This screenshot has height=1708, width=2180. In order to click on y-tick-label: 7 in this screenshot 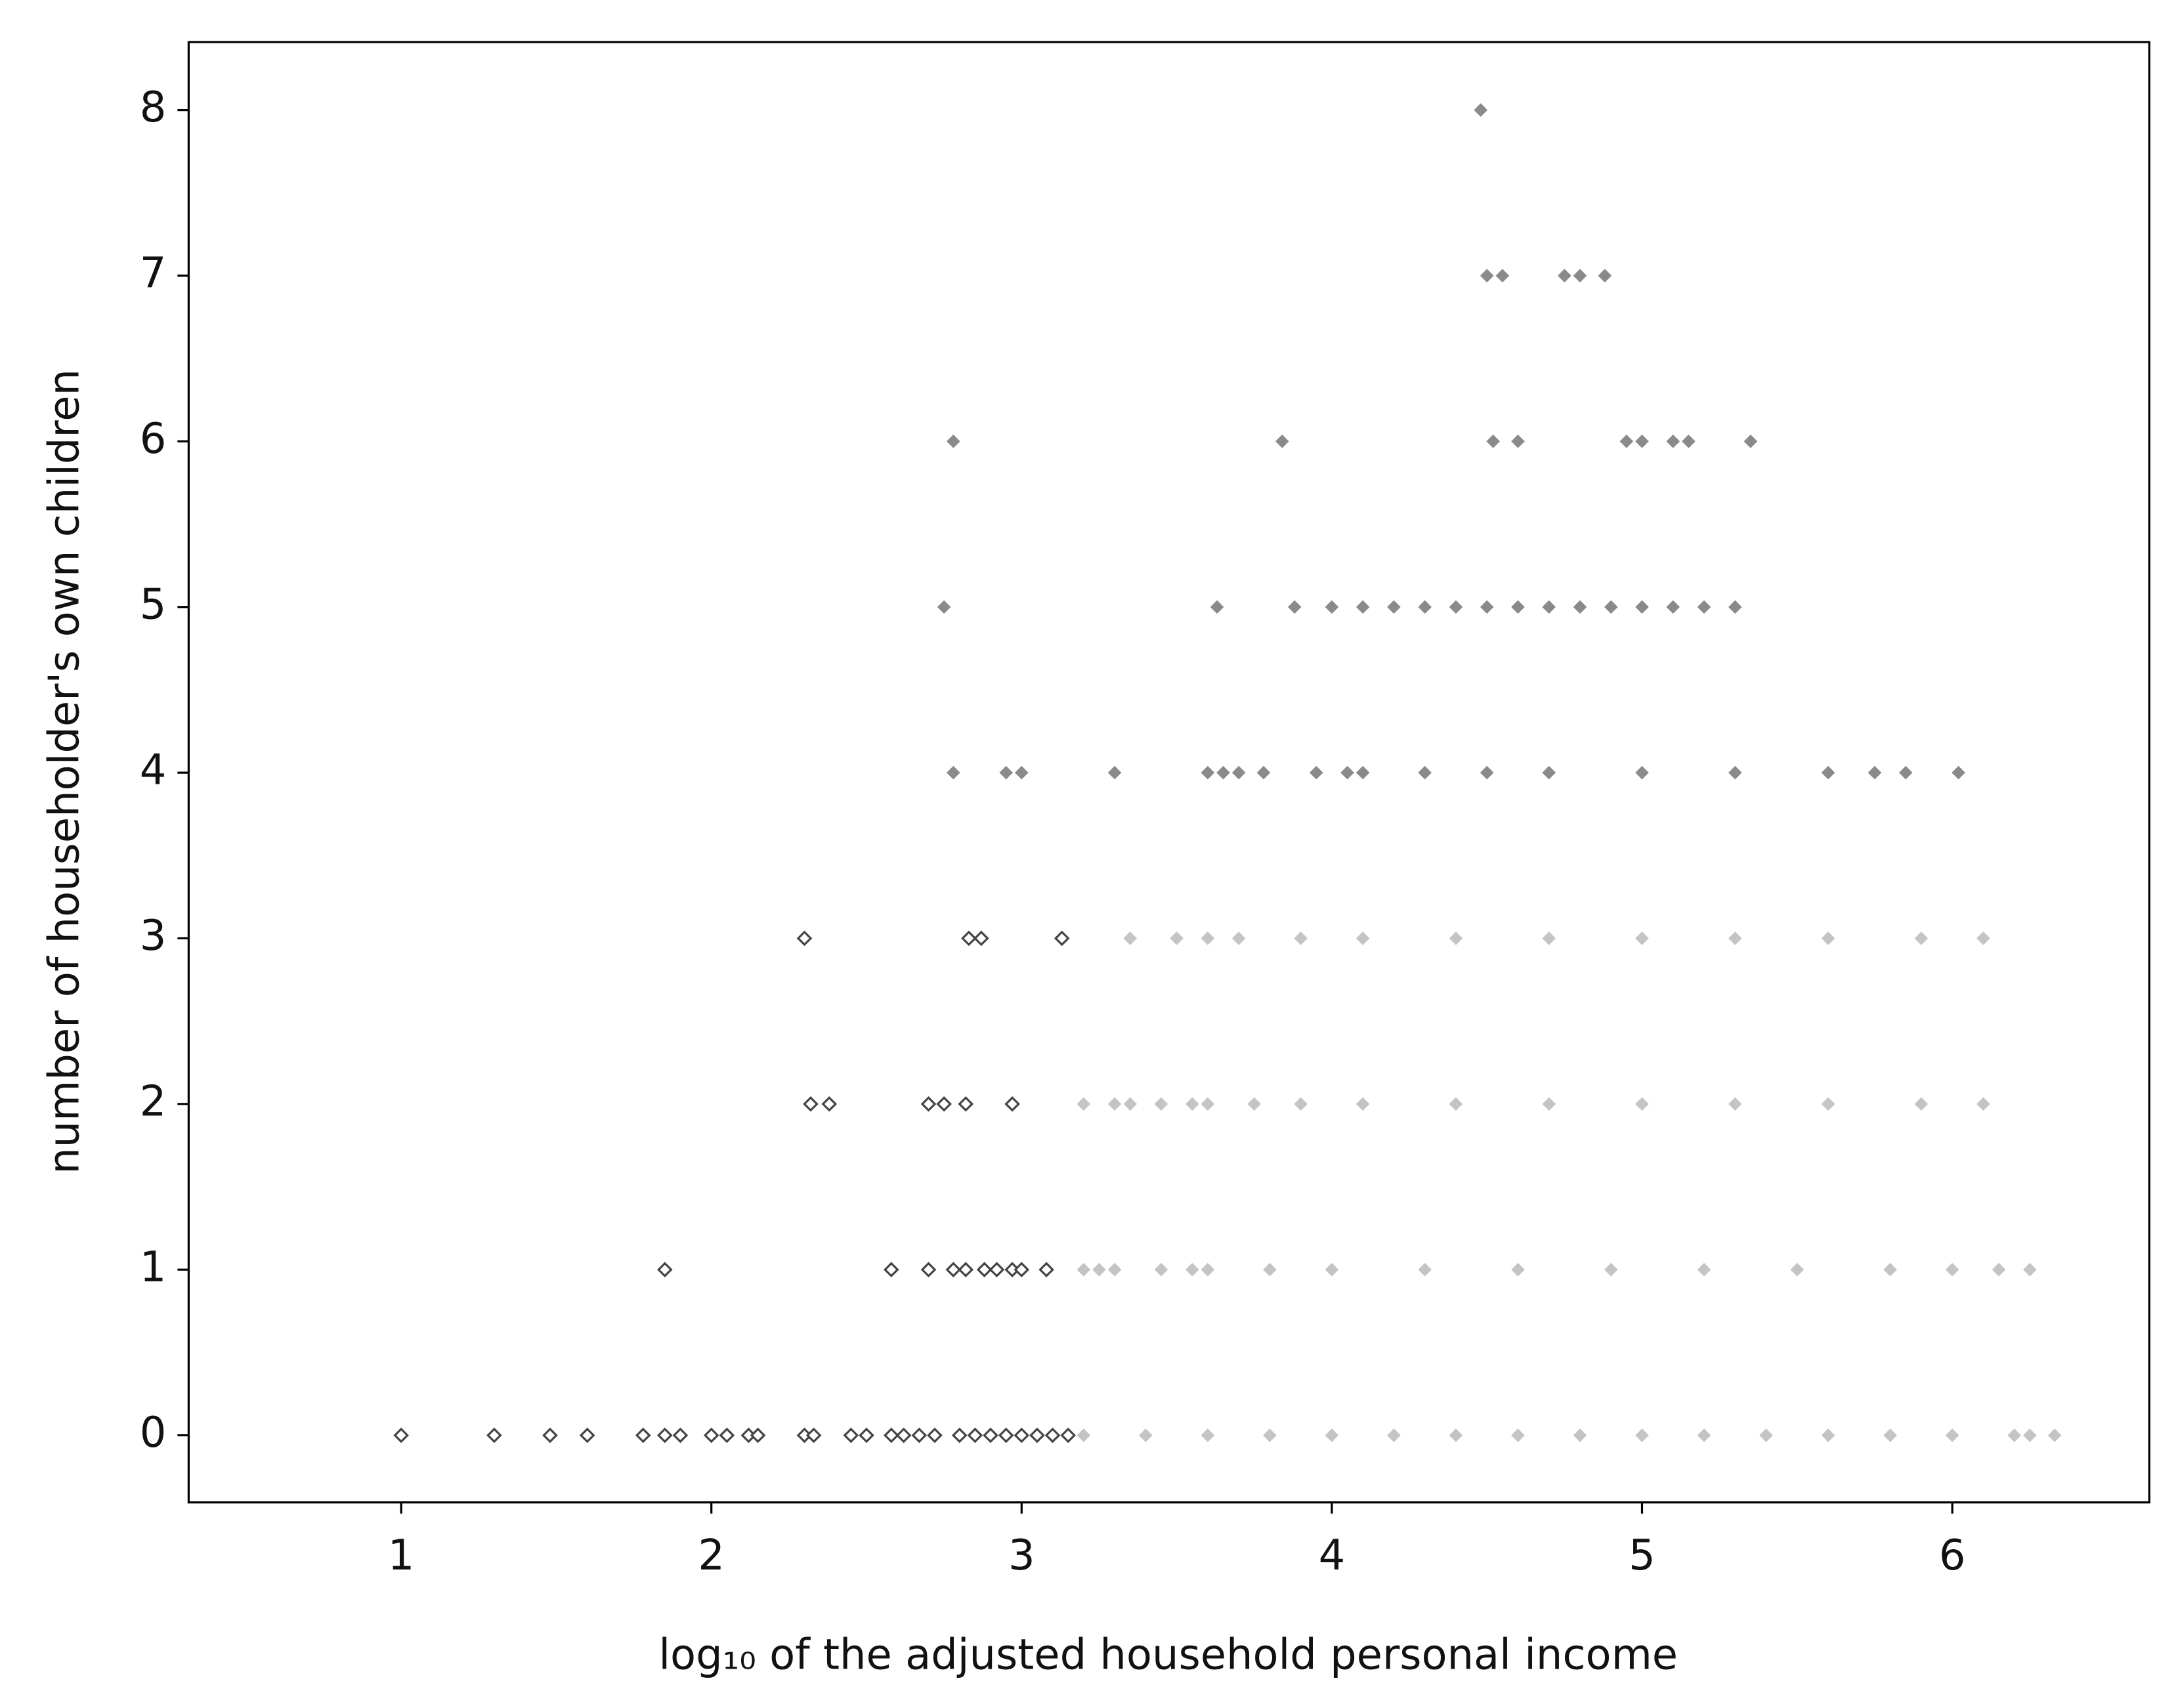, I will do `click(153, 273)`.